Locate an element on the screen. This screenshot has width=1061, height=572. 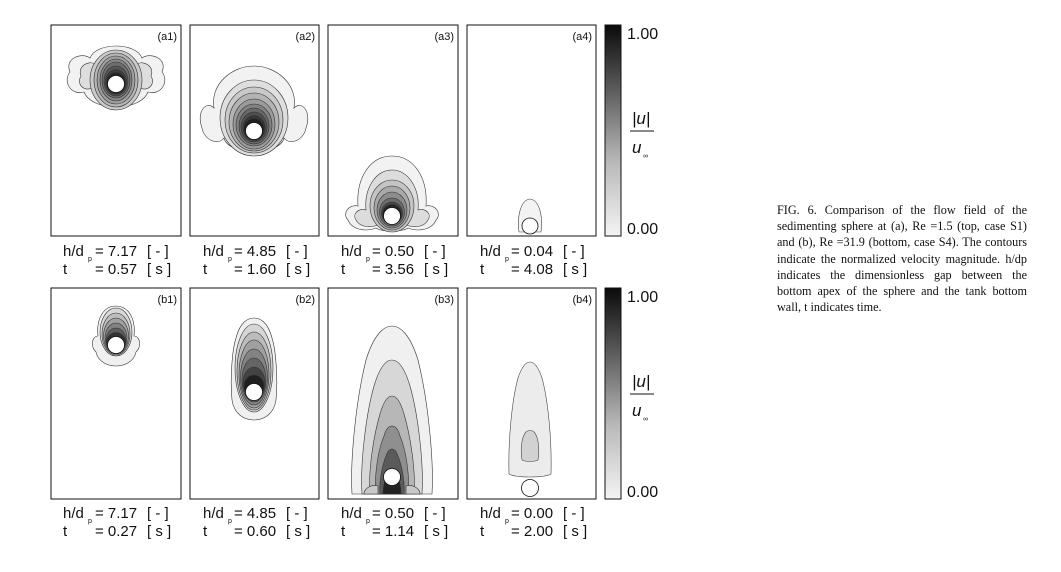
panel-b2: (b2) is located at coordinates (254, 393).